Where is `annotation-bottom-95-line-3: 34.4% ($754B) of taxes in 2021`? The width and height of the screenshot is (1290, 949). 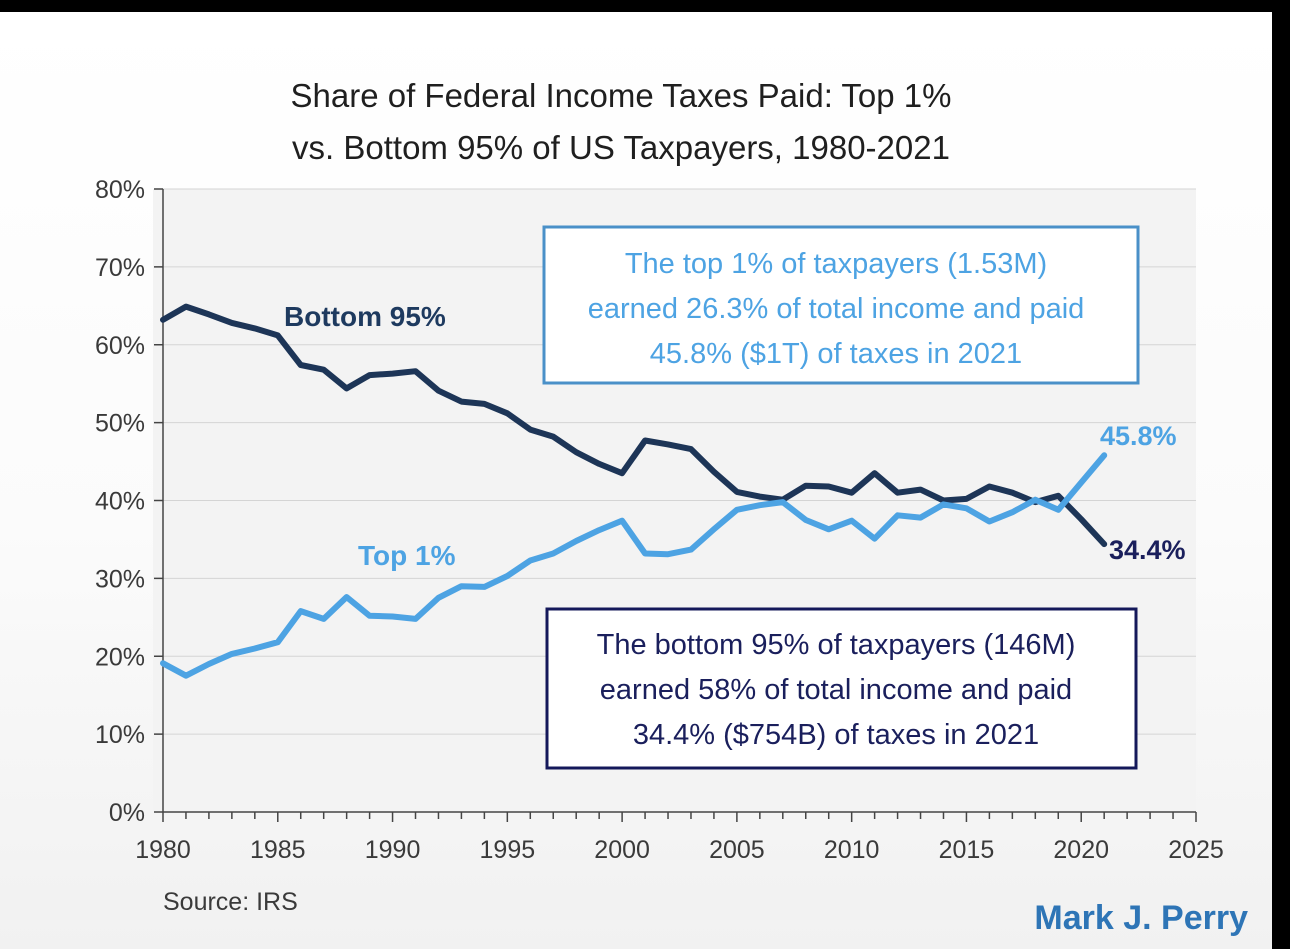 annotation-bottom-95-line-3: 34.4% ($754B) of taxes in 2021 is located at coordinates (836, 735).